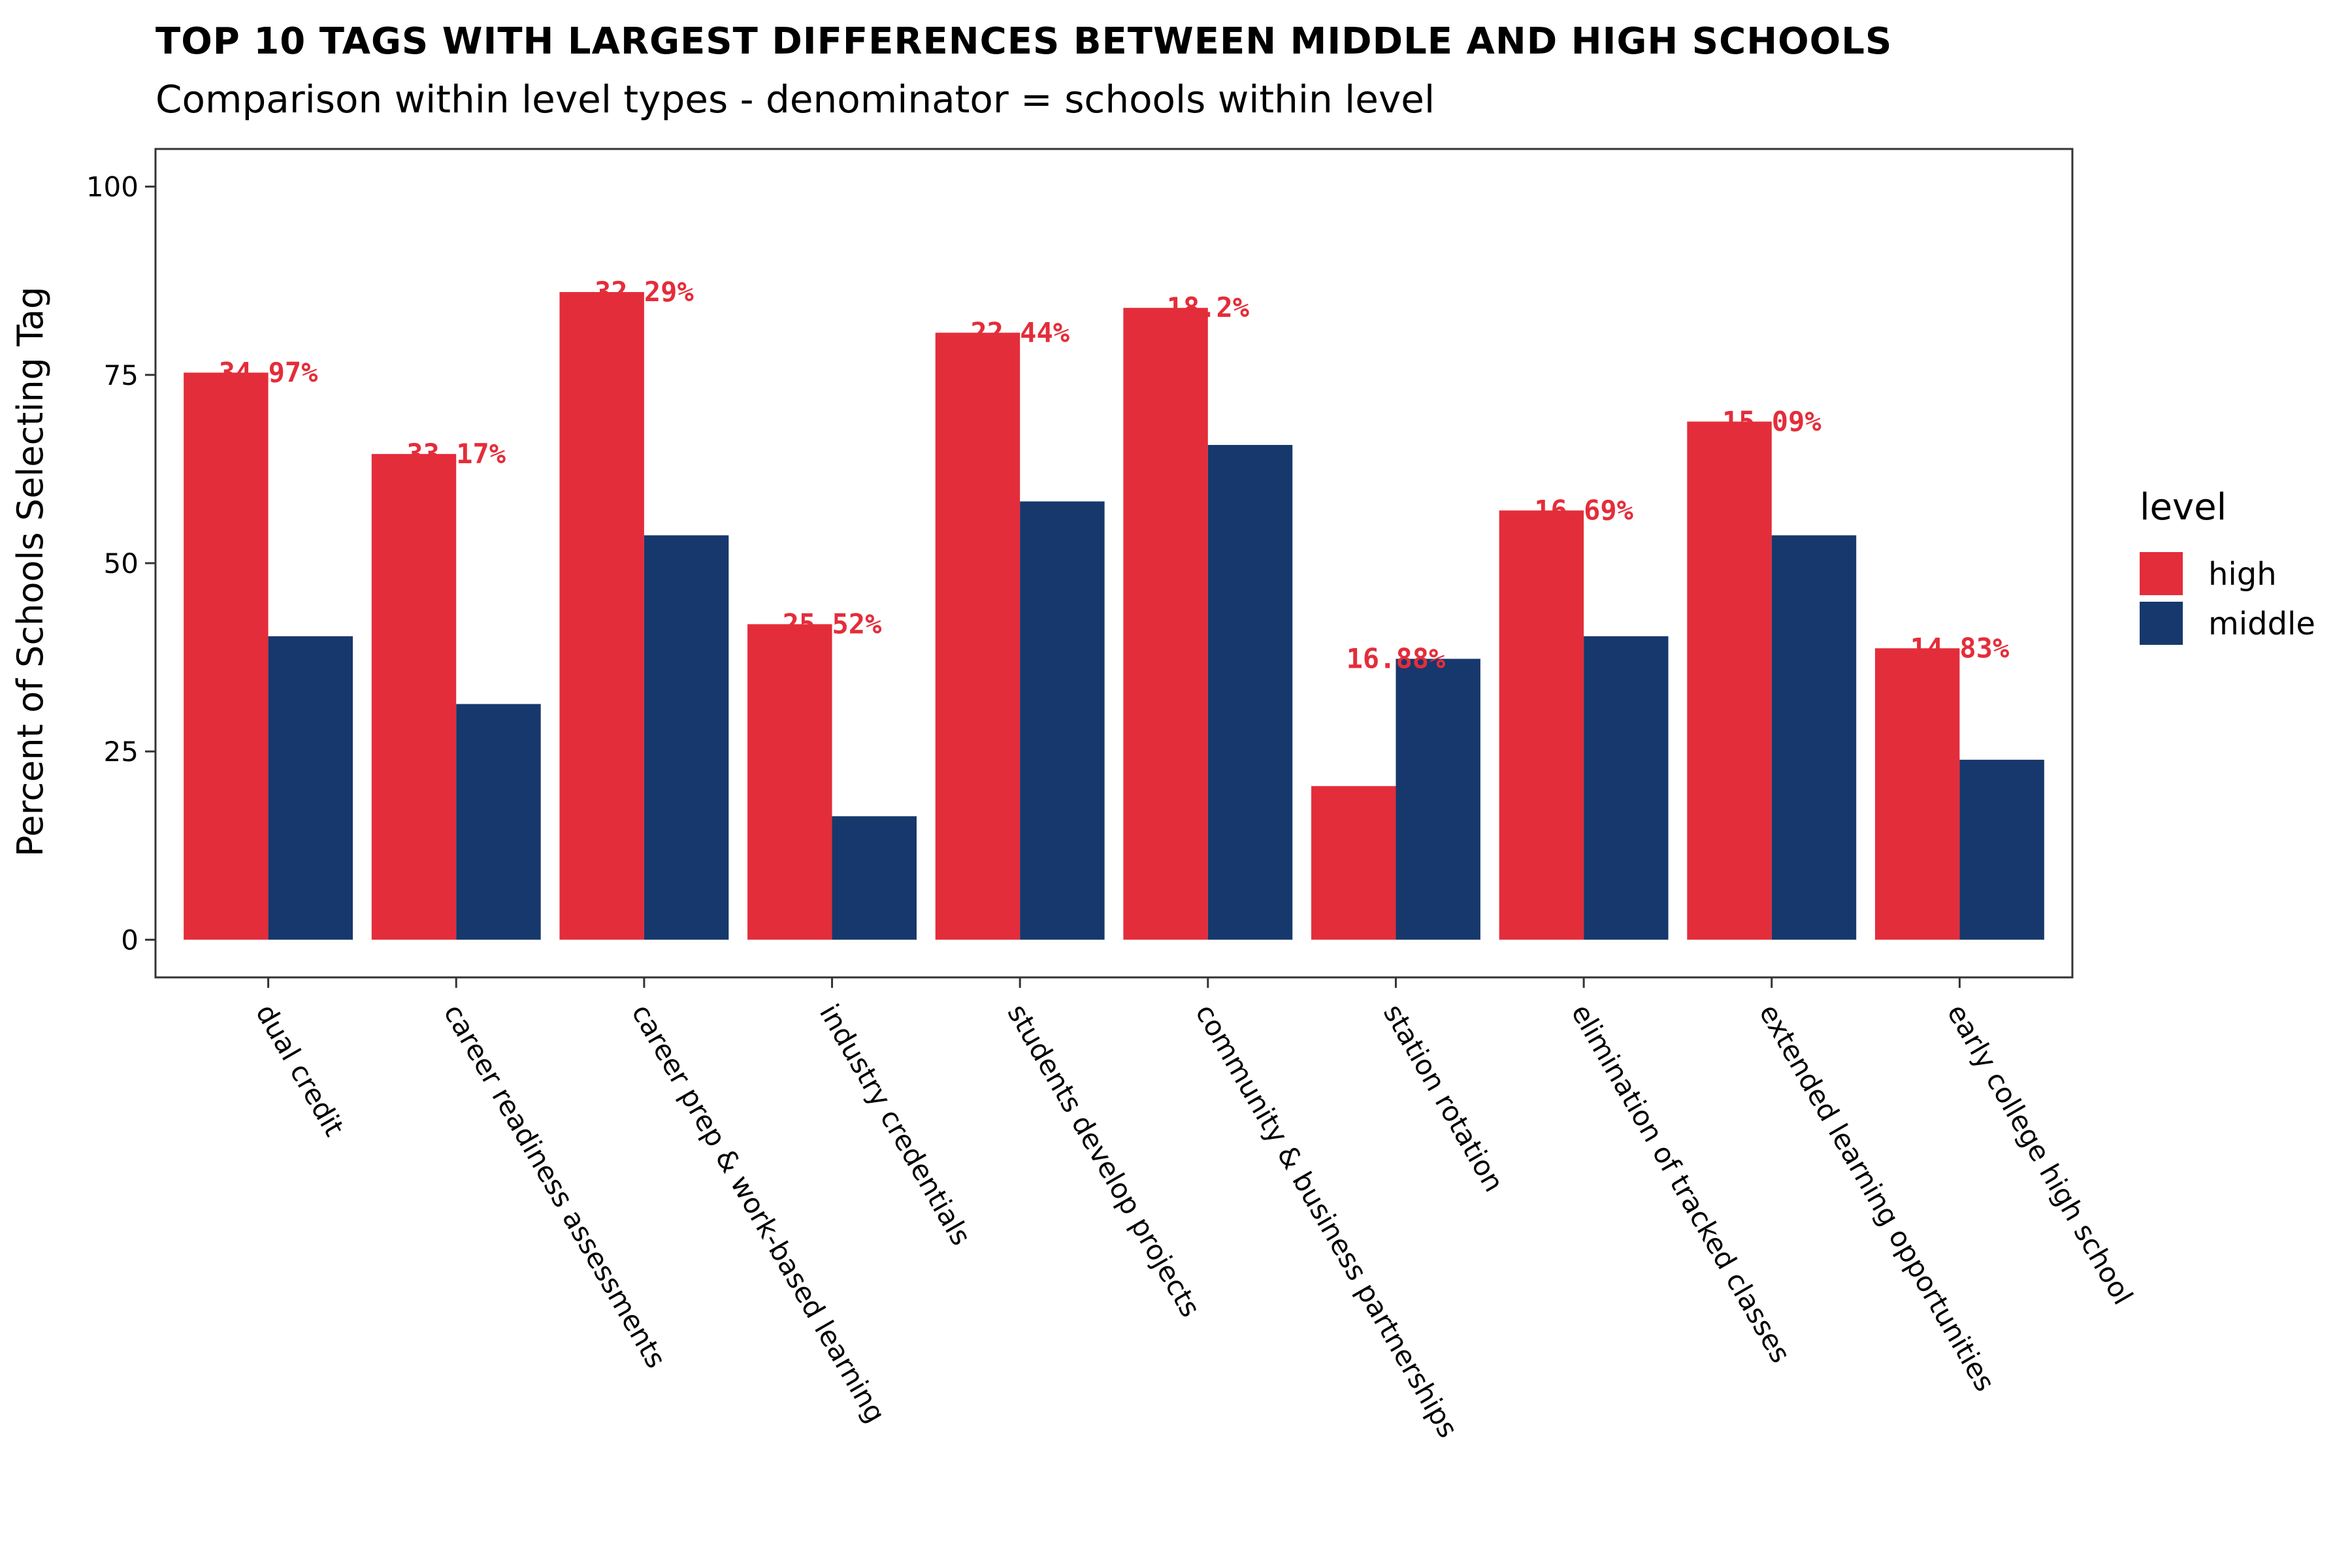  What do you see at coordinates (2261, 624) in the screenshot?
I see `legend-label-middle: middle` at bounding box center [2261, 624].